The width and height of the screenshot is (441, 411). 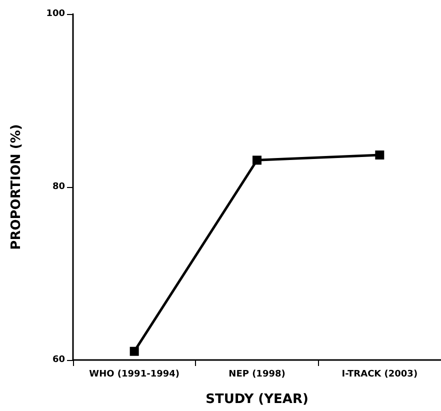 I want to click on y-tick-label: 80, so click(x=58, y=187).